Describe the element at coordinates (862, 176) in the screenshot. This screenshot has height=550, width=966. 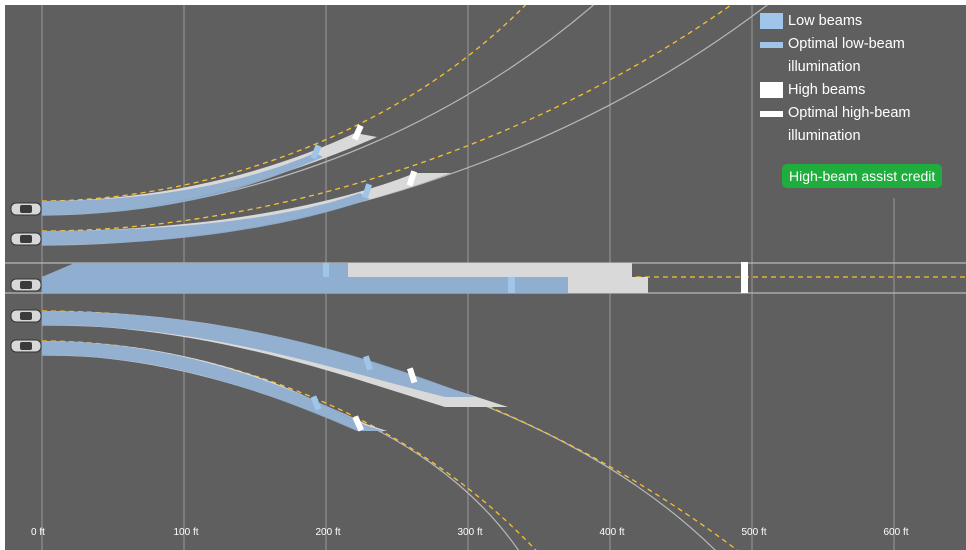
I see `credit-badge: High-beam assist credit` at that location.